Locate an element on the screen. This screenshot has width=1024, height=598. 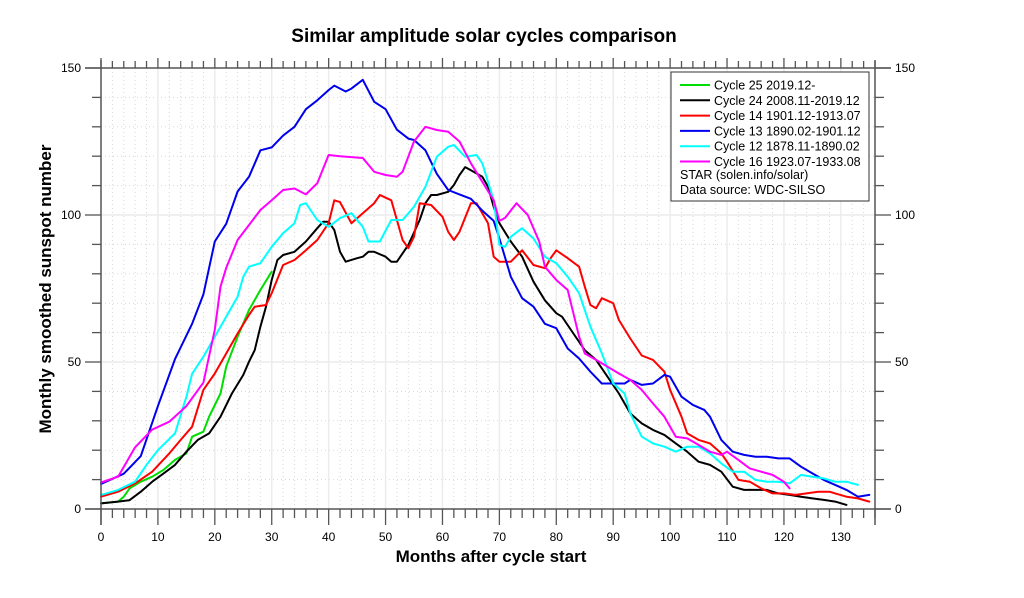
y-tick-label-right: 50 is located at coordinates (902, 362).